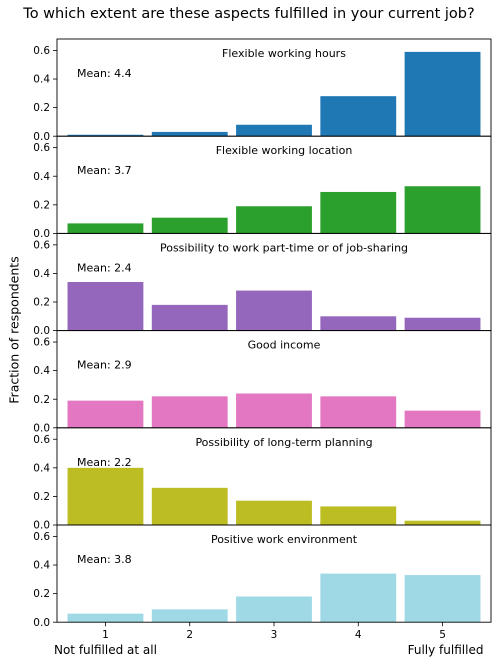 Image resolution: width=498 pixels, height=664 pixels. What do you see at coordinates (104, 365) in the screenshot?
I see `mean-label: Mean: 2.9` at bounding box center [104, 365].